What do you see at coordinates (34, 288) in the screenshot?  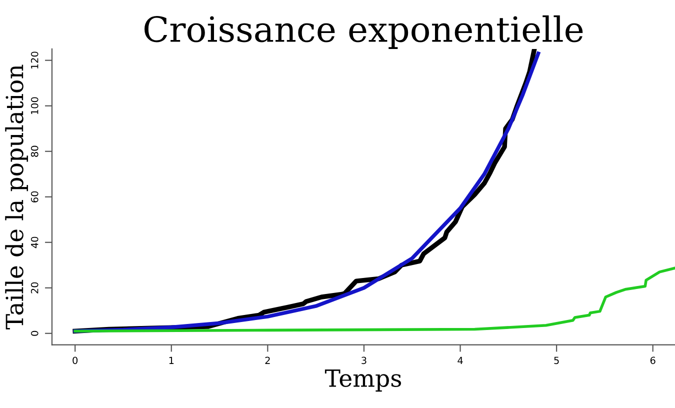 I see `y-tick-label: 20` at bounding box center [34, 288].